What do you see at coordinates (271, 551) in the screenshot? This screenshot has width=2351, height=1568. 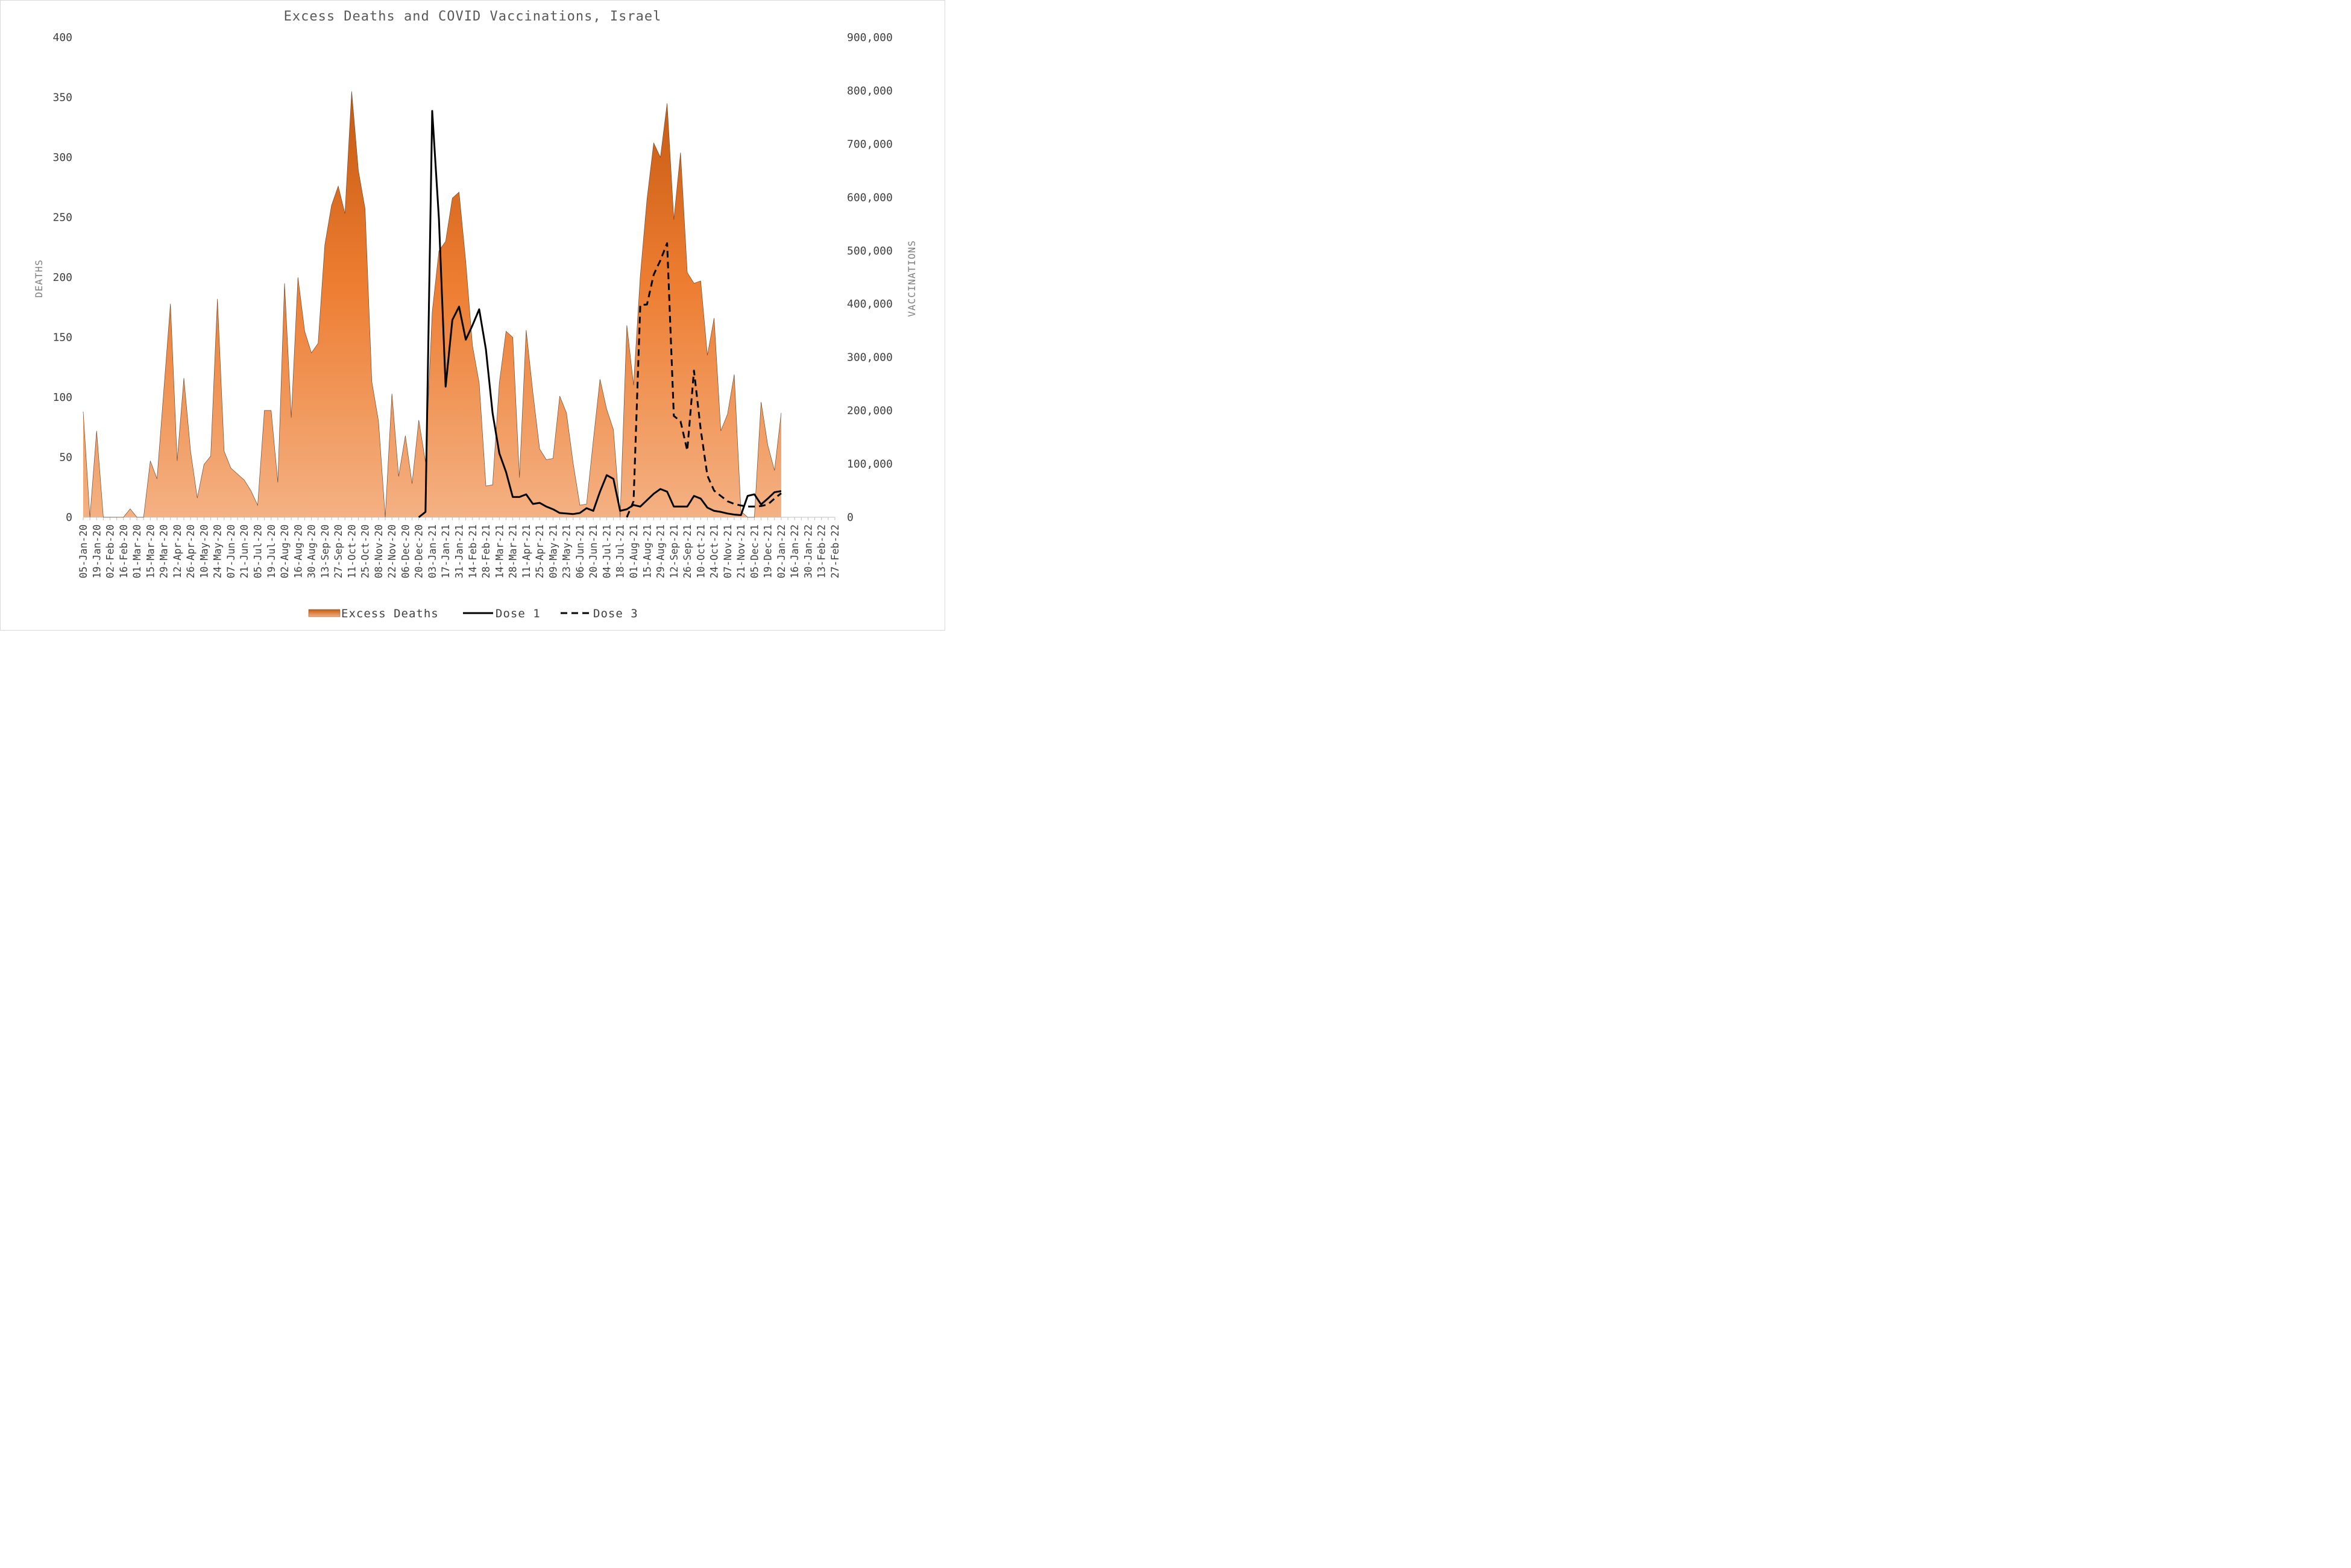 I see `x-axis-tick-label: 19-Jul-20` at bounding box center [271, 551].